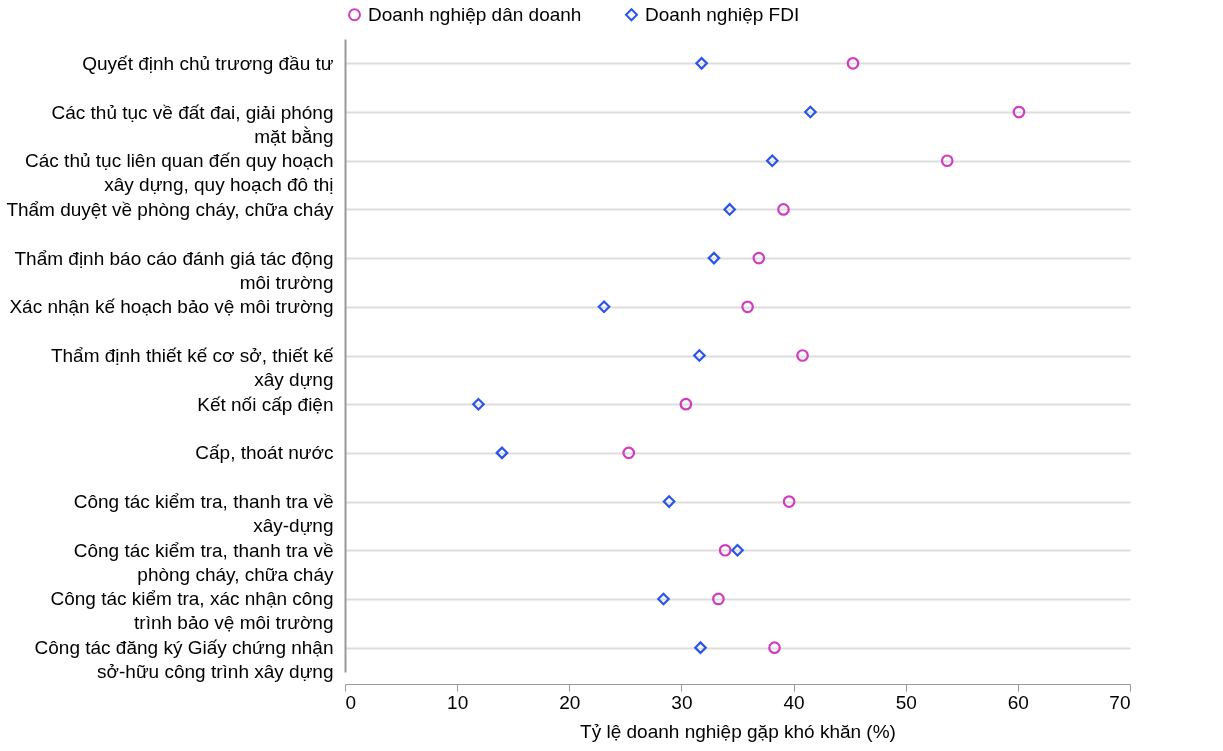  What do you see at coordinates (184, 660) in the screenshot?
I see `y-tick-label: Công tác đăng ký Giấy chứng nhận sở-hữu công trình xây dựng` at bounding box center [184, 660].